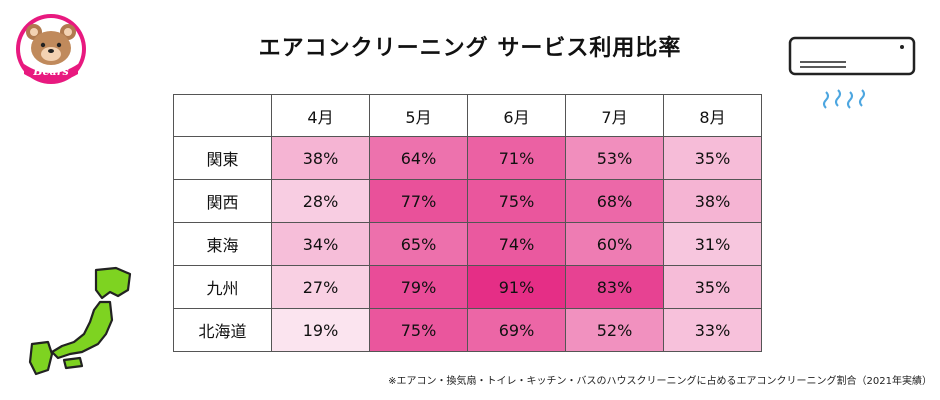 This screenshot has width=940, height=400. I want to click on row-header: 九州, so click(222, 287).